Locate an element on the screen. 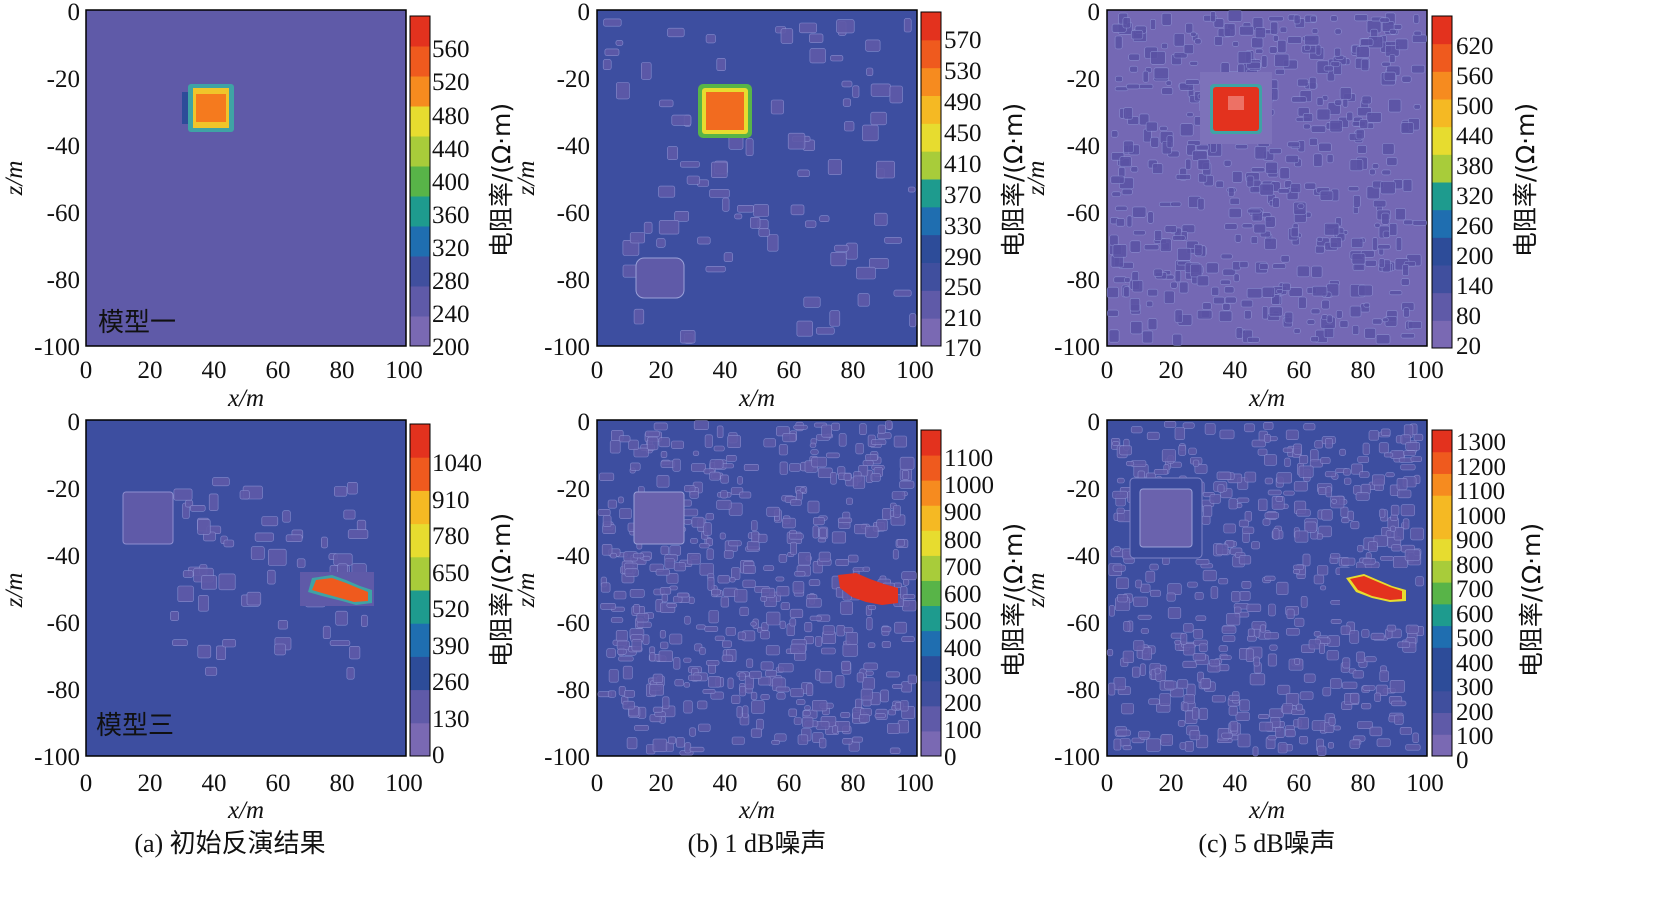 This screenshot has width=1654, height=905. ytick: -80 is located at coordinates (63, 280).